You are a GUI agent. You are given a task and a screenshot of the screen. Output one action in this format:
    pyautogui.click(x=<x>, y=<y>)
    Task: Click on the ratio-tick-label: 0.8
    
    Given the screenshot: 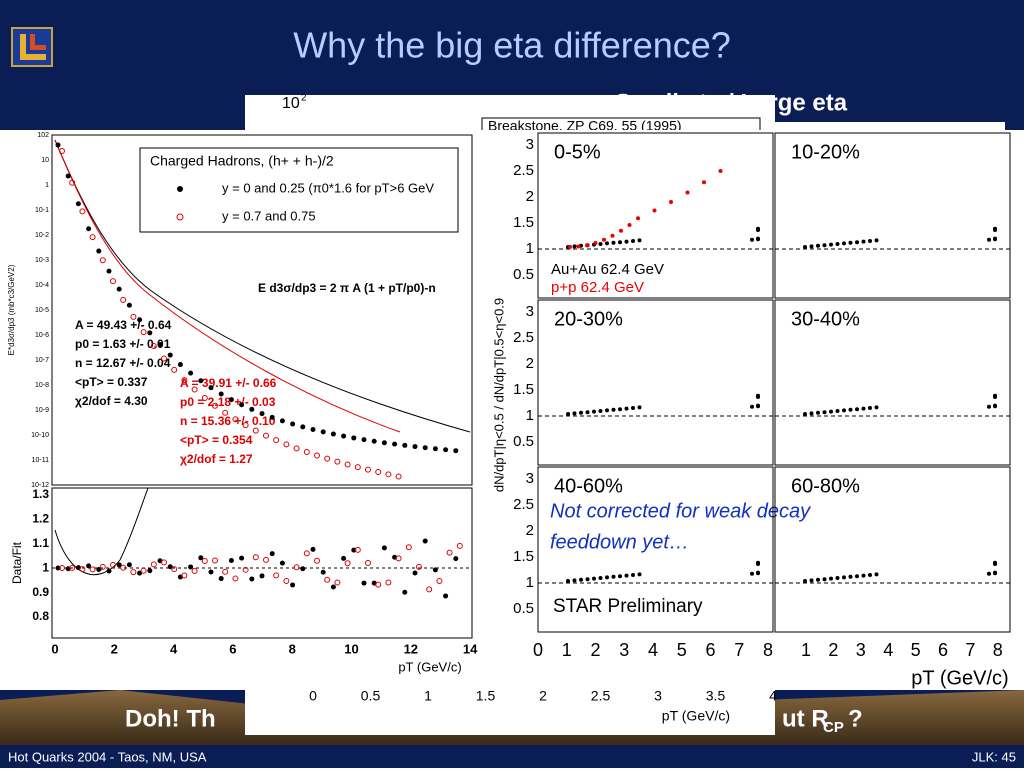 What is the action you would take?
    pyautogui.click(x=40, y=616)
    